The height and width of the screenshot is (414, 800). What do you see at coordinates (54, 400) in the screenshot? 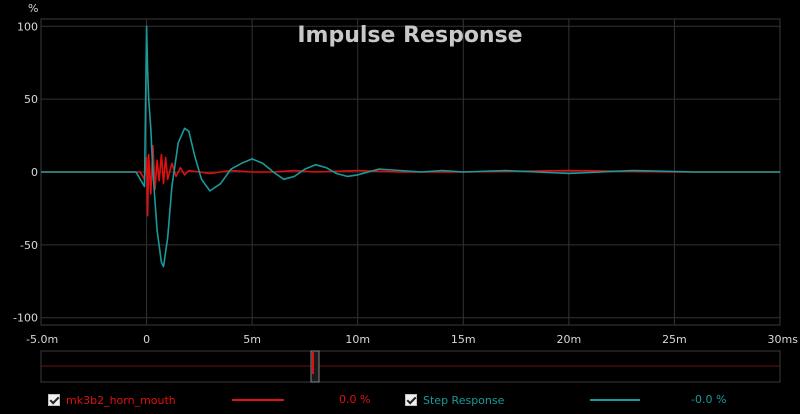
I see `legend-checkbox-mk3b2-horn-mouth` at bounding box center [54, 400].